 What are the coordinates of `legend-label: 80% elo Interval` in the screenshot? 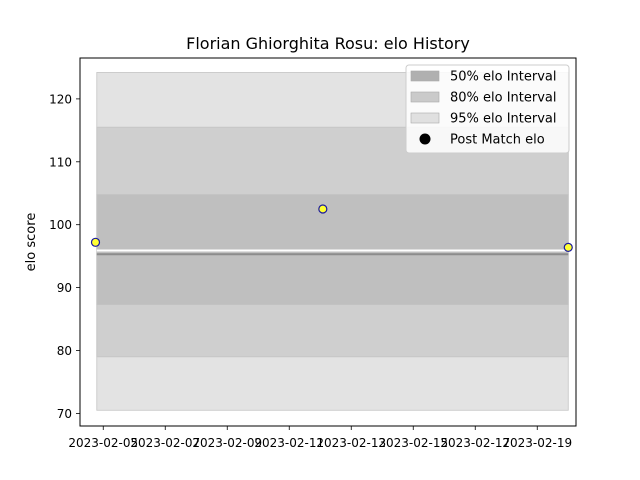 It's located at (503, 98).